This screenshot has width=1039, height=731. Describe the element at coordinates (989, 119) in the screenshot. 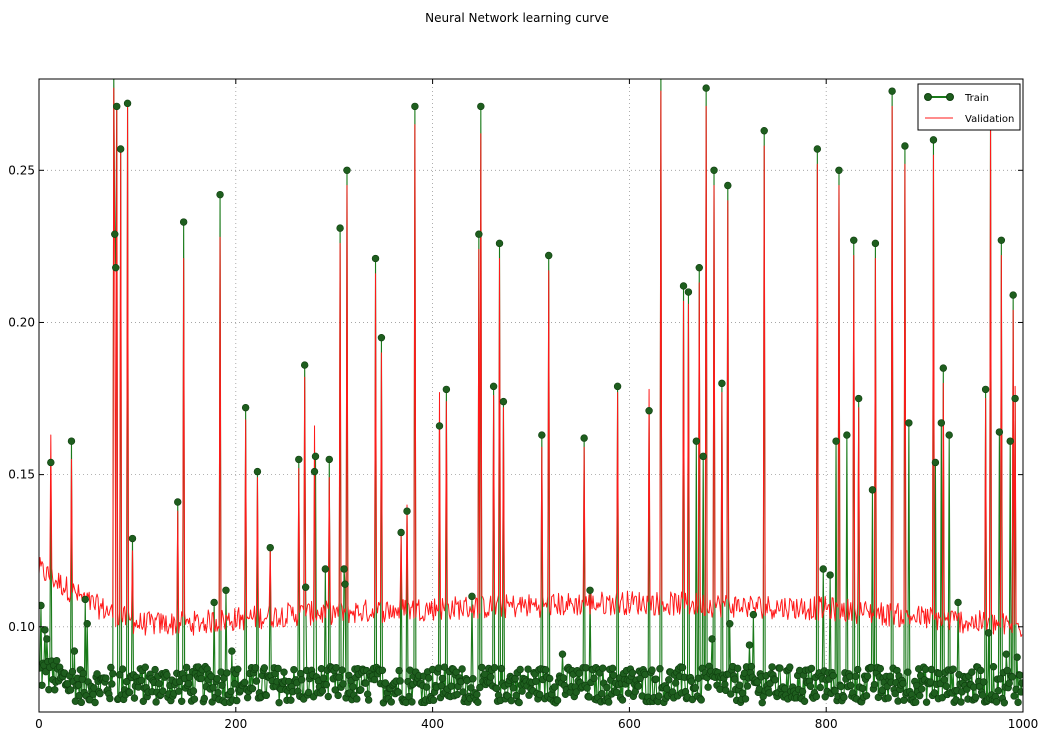

I see `legend-validation-label: Validation` at that location.